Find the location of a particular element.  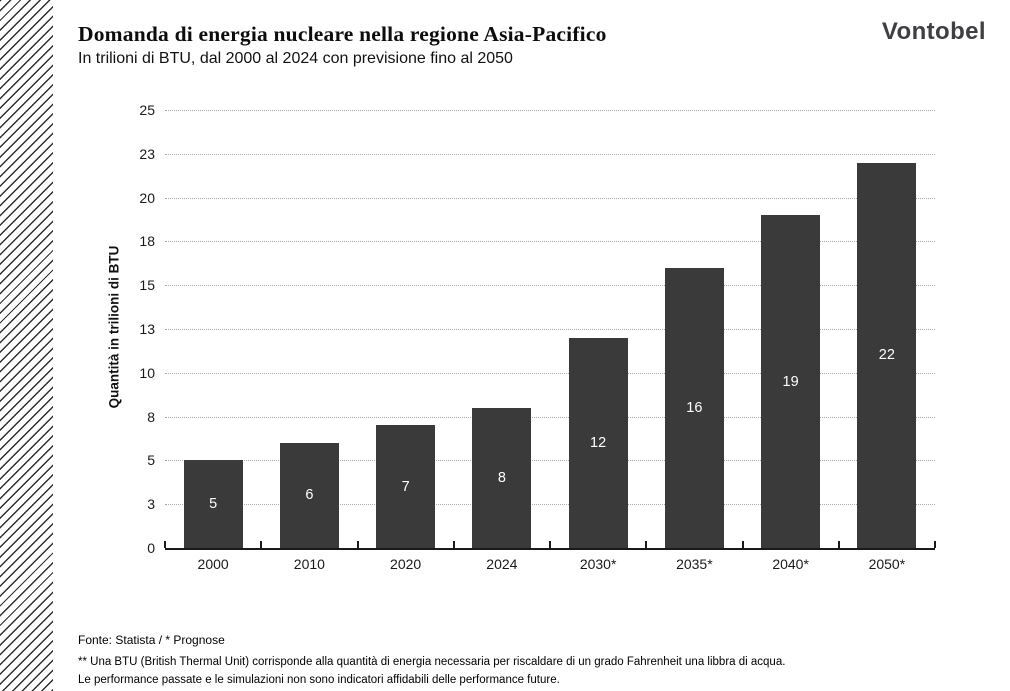

x-axis-tick-labels: 2000 2010 2020 2024 2030* 2035* 2040* 2050* is located at coordinates (550, 564).